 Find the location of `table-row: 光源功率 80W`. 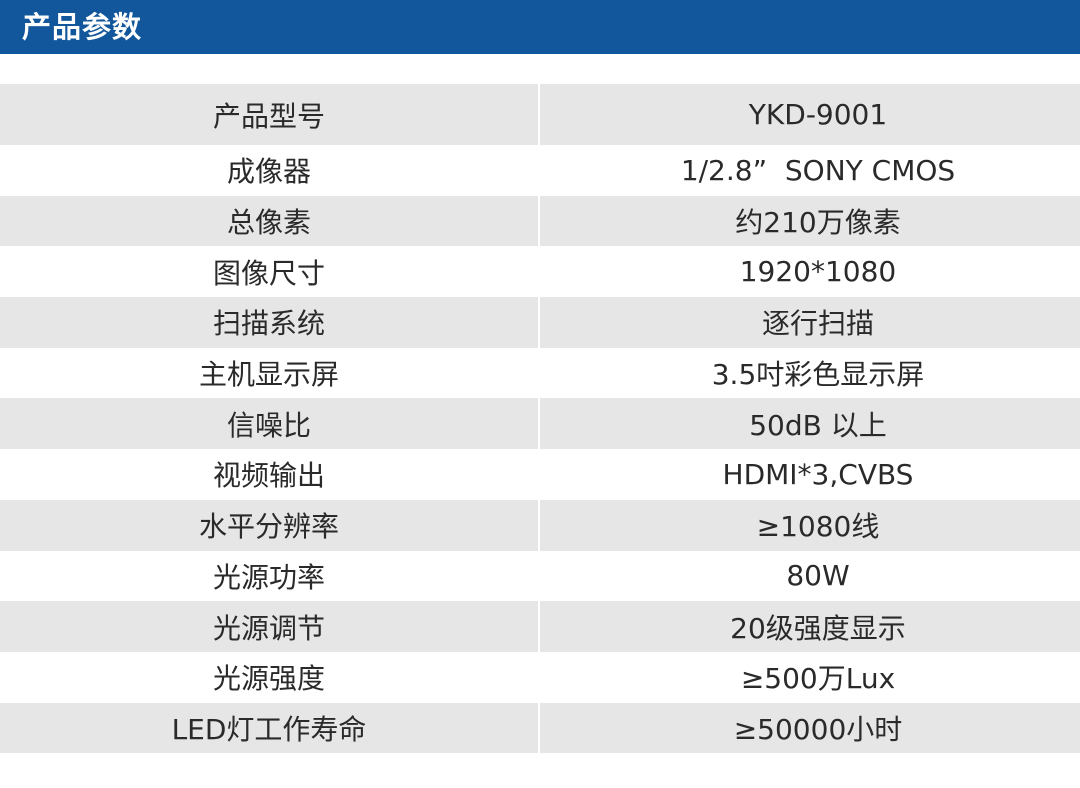

table-row: 光源功率 80W is located at coordinates (540, 576).